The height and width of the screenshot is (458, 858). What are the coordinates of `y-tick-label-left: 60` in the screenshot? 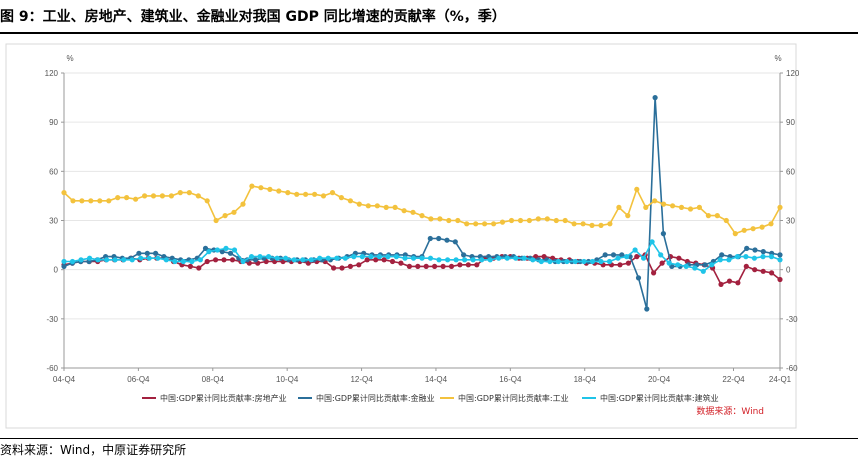 It's located at (53, 171).